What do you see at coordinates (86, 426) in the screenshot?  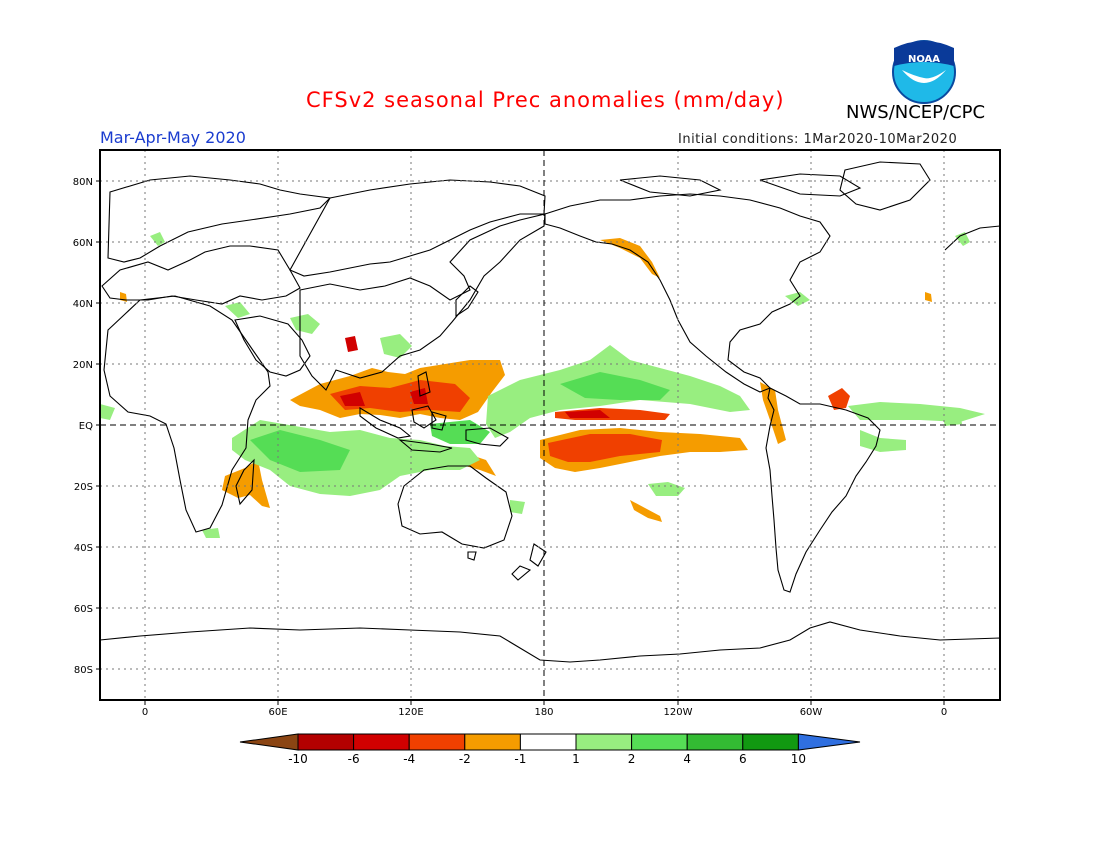 I see `lat-label: EQ` at bounding box center [86, 426].